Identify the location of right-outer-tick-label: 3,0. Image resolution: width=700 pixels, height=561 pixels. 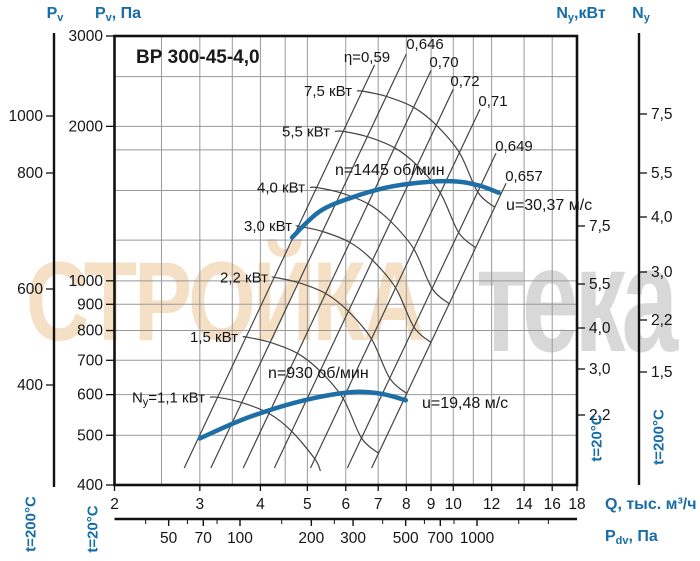
(662, 272).